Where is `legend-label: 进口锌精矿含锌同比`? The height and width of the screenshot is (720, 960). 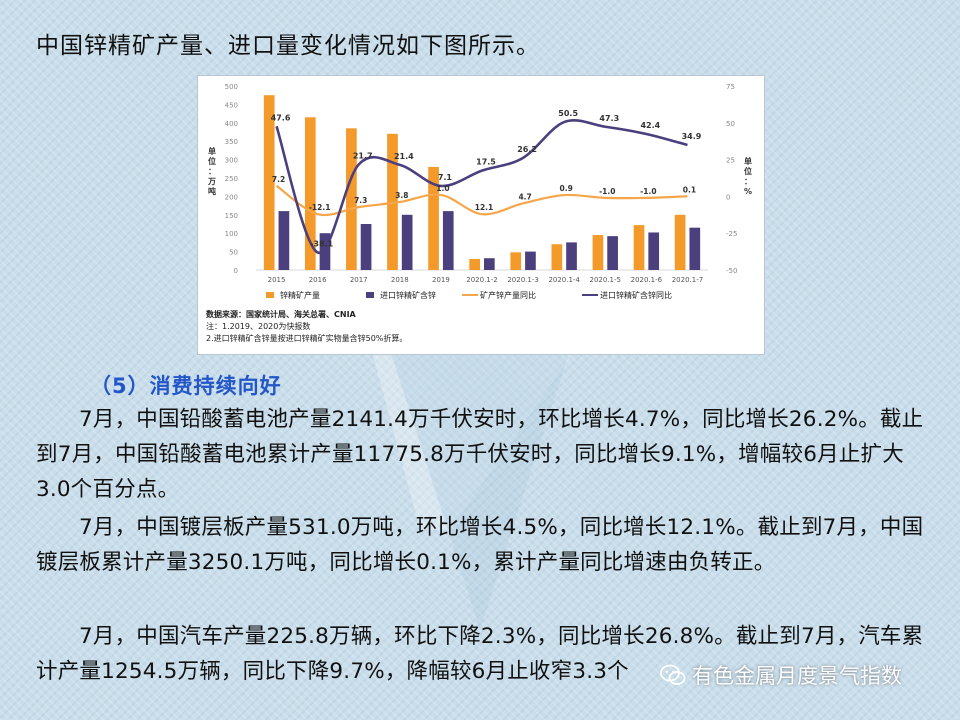 legend-label: 进口锌精矿含锌同比 is located at coordinates (636, 295).